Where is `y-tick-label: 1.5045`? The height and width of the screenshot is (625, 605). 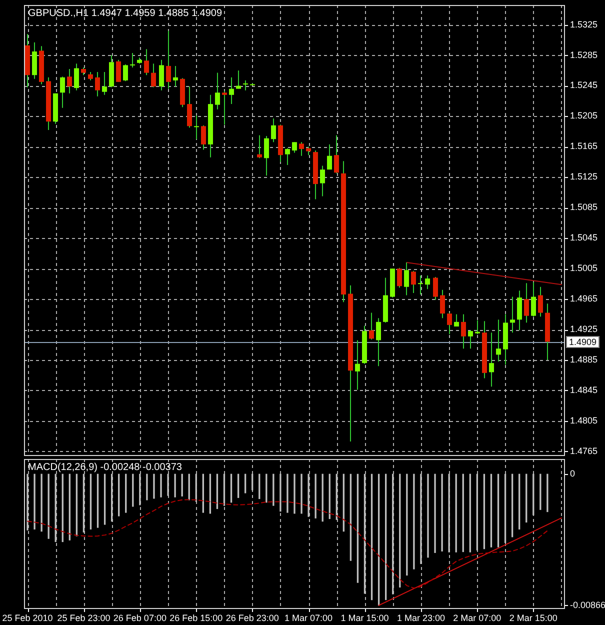 y-tick-label: 1.5045 is located at coordinates (584, 237).